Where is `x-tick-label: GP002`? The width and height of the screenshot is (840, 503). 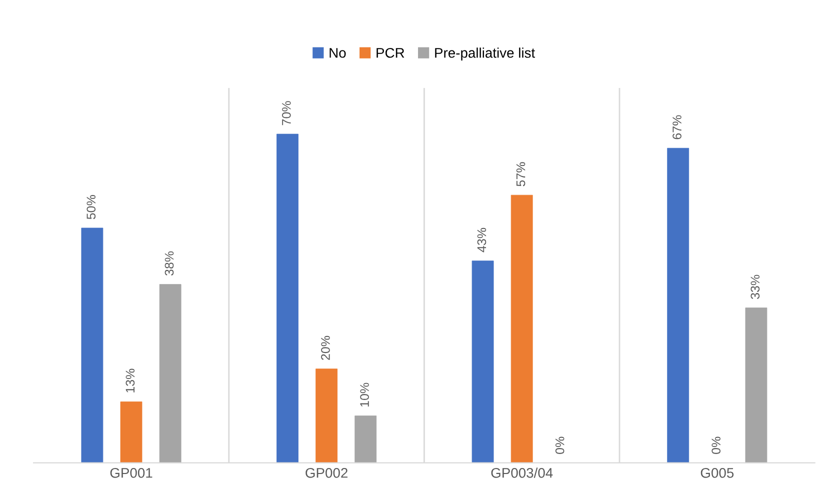
x-tick-label: GP002 is located at coordinates (327, 473).